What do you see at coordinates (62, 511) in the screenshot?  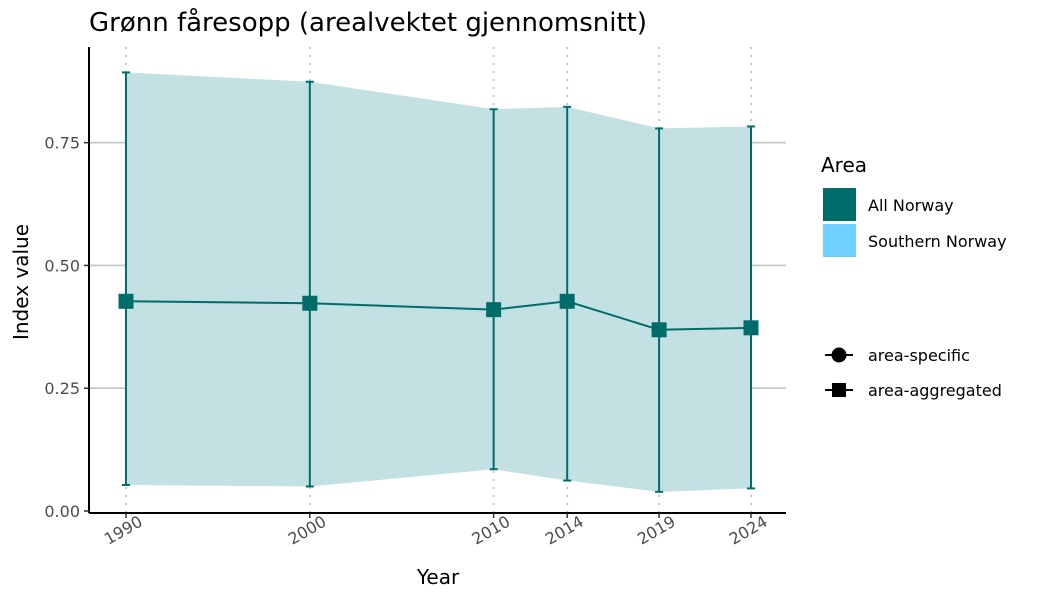 I see `y-tick-label: 0.00` at bounding box center [62, 511].